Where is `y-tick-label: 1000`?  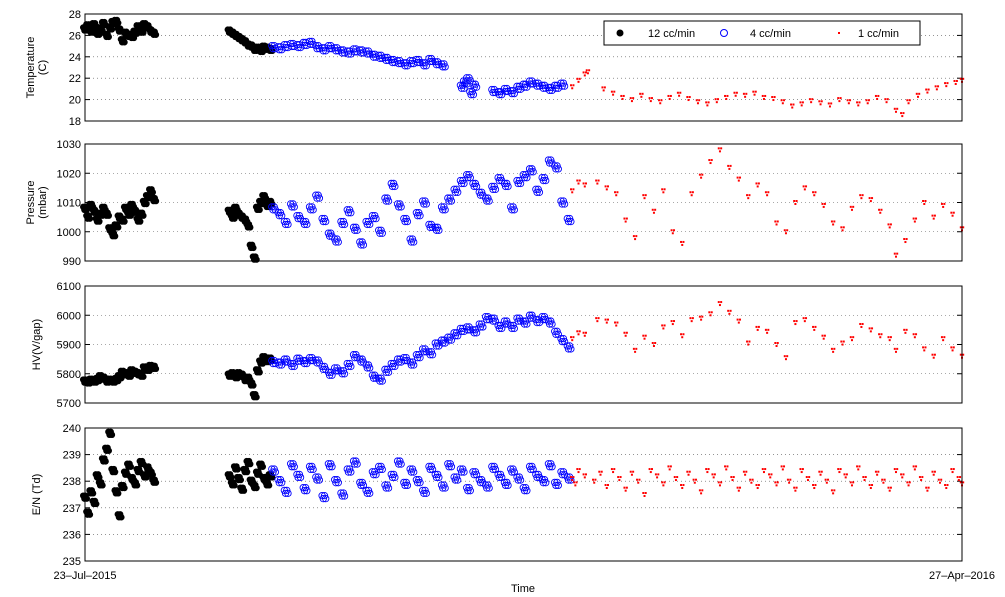
y-tick-label: 1000 is located at coordinates (69, 233).